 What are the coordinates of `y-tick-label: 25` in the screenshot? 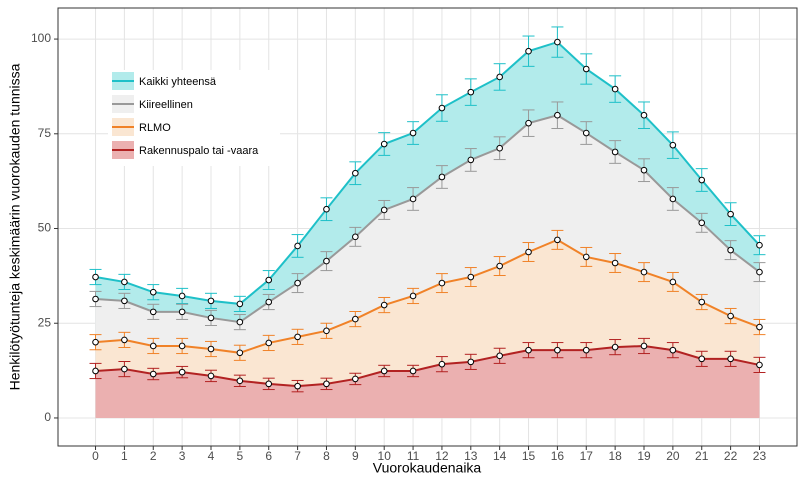 It's located at (45, 322).